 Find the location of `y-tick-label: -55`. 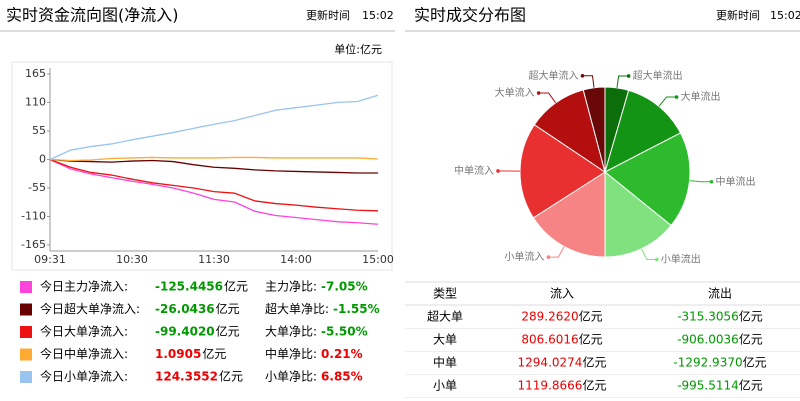

y-tick-label: -55 is located at coordinates (37, 187).